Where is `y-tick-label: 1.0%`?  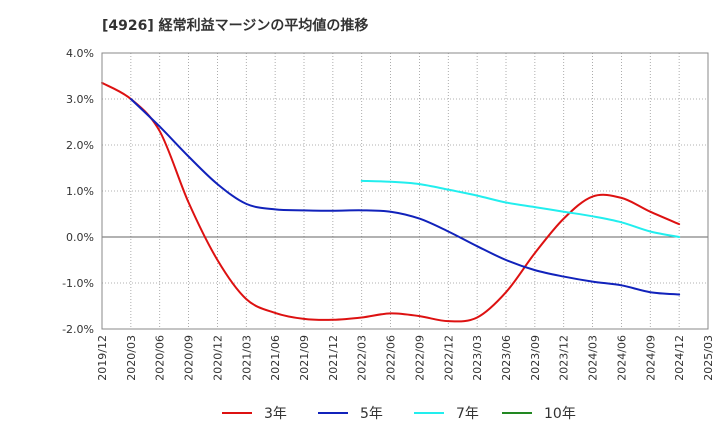 y-tick-label: 1.0% is located at coordinates (80, 191).